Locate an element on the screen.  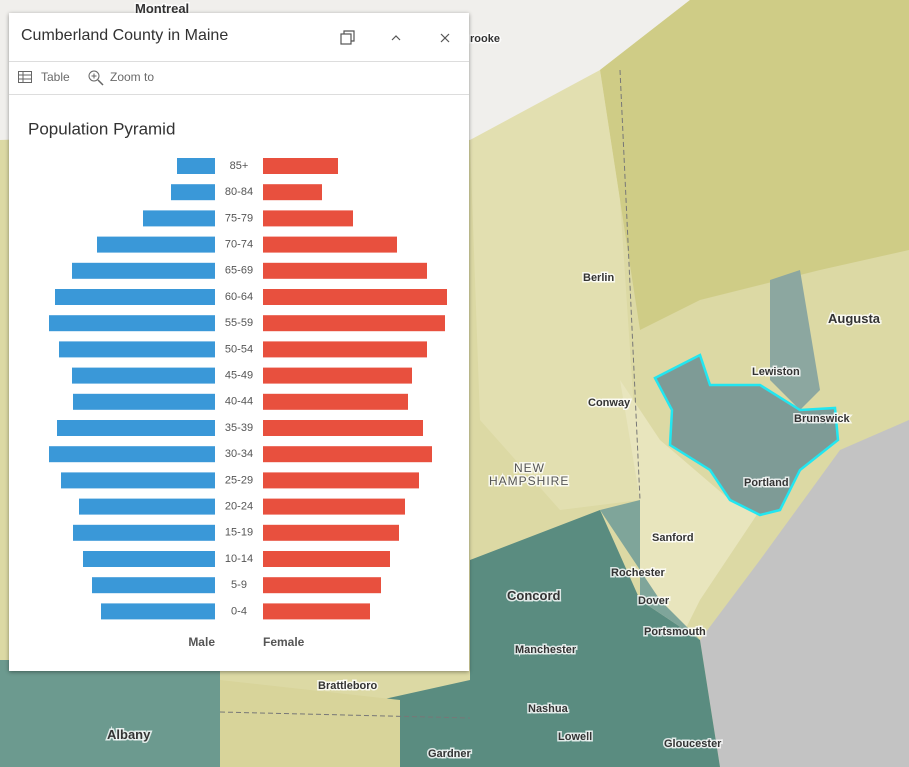
map-label: Portland is located at coordinates (766, 483).